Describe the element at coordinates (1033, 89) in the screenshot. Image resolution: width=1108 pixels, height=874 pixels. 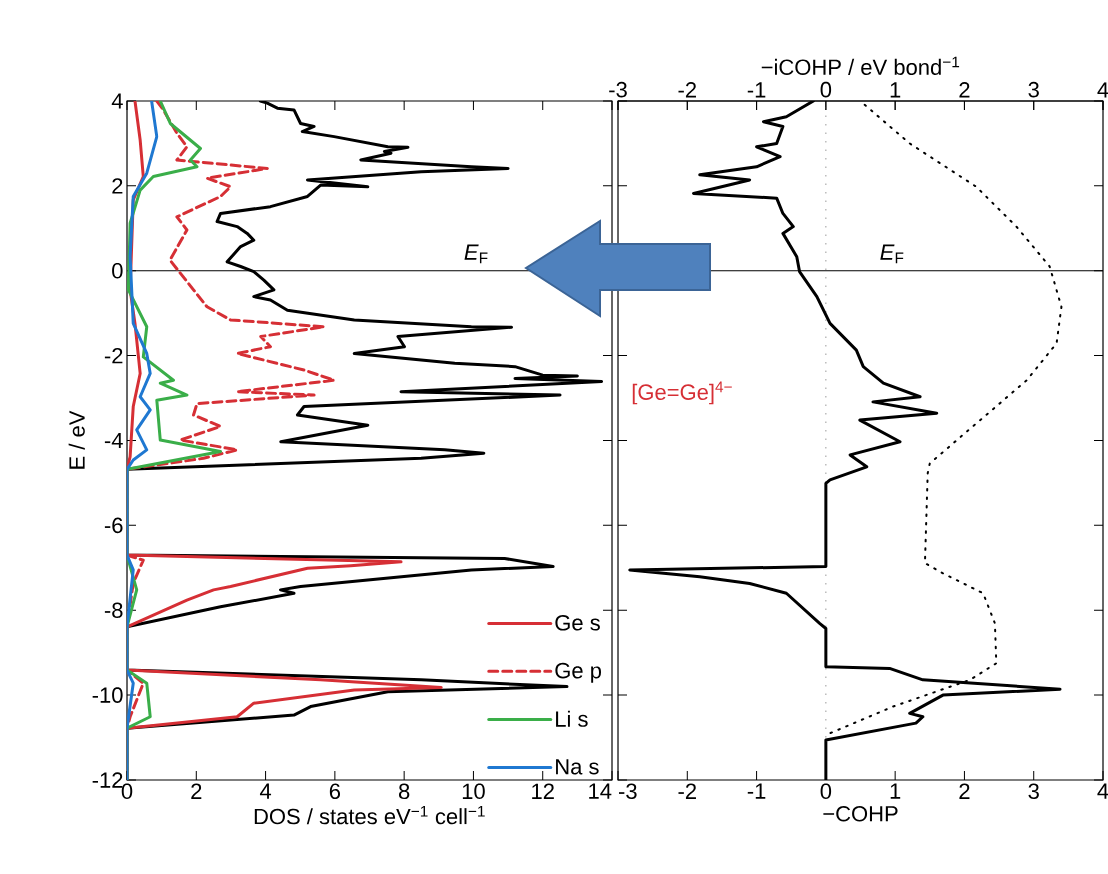
I see `x2-tick-label: 3` at that location.